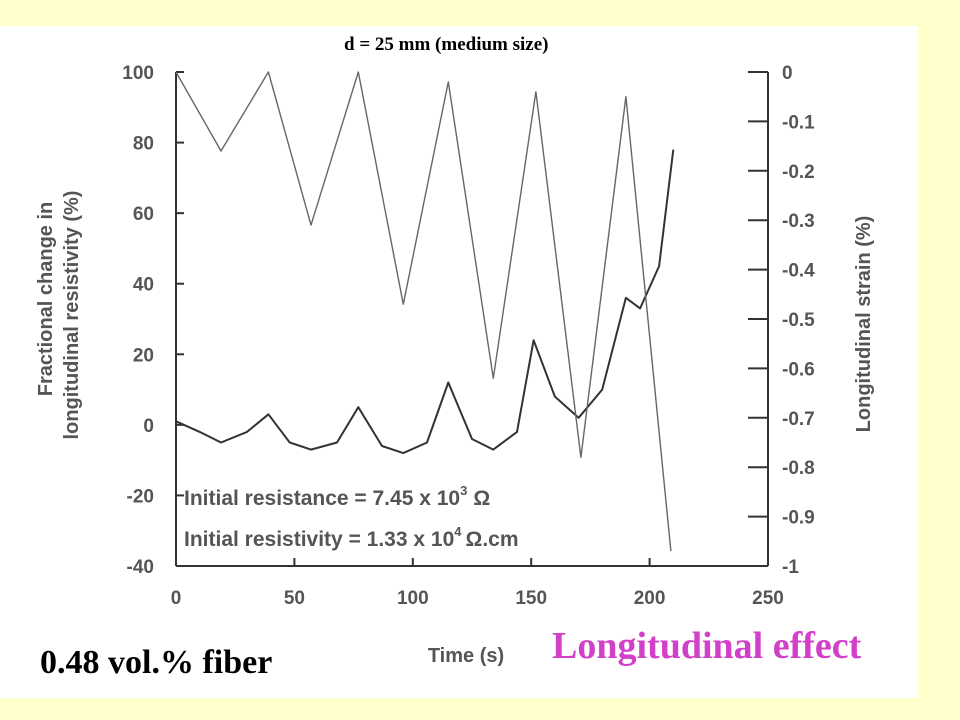 The height and width of the screenshot is (720, 960). I want to click on left-y-tick-label: -20, so click(140, 496).